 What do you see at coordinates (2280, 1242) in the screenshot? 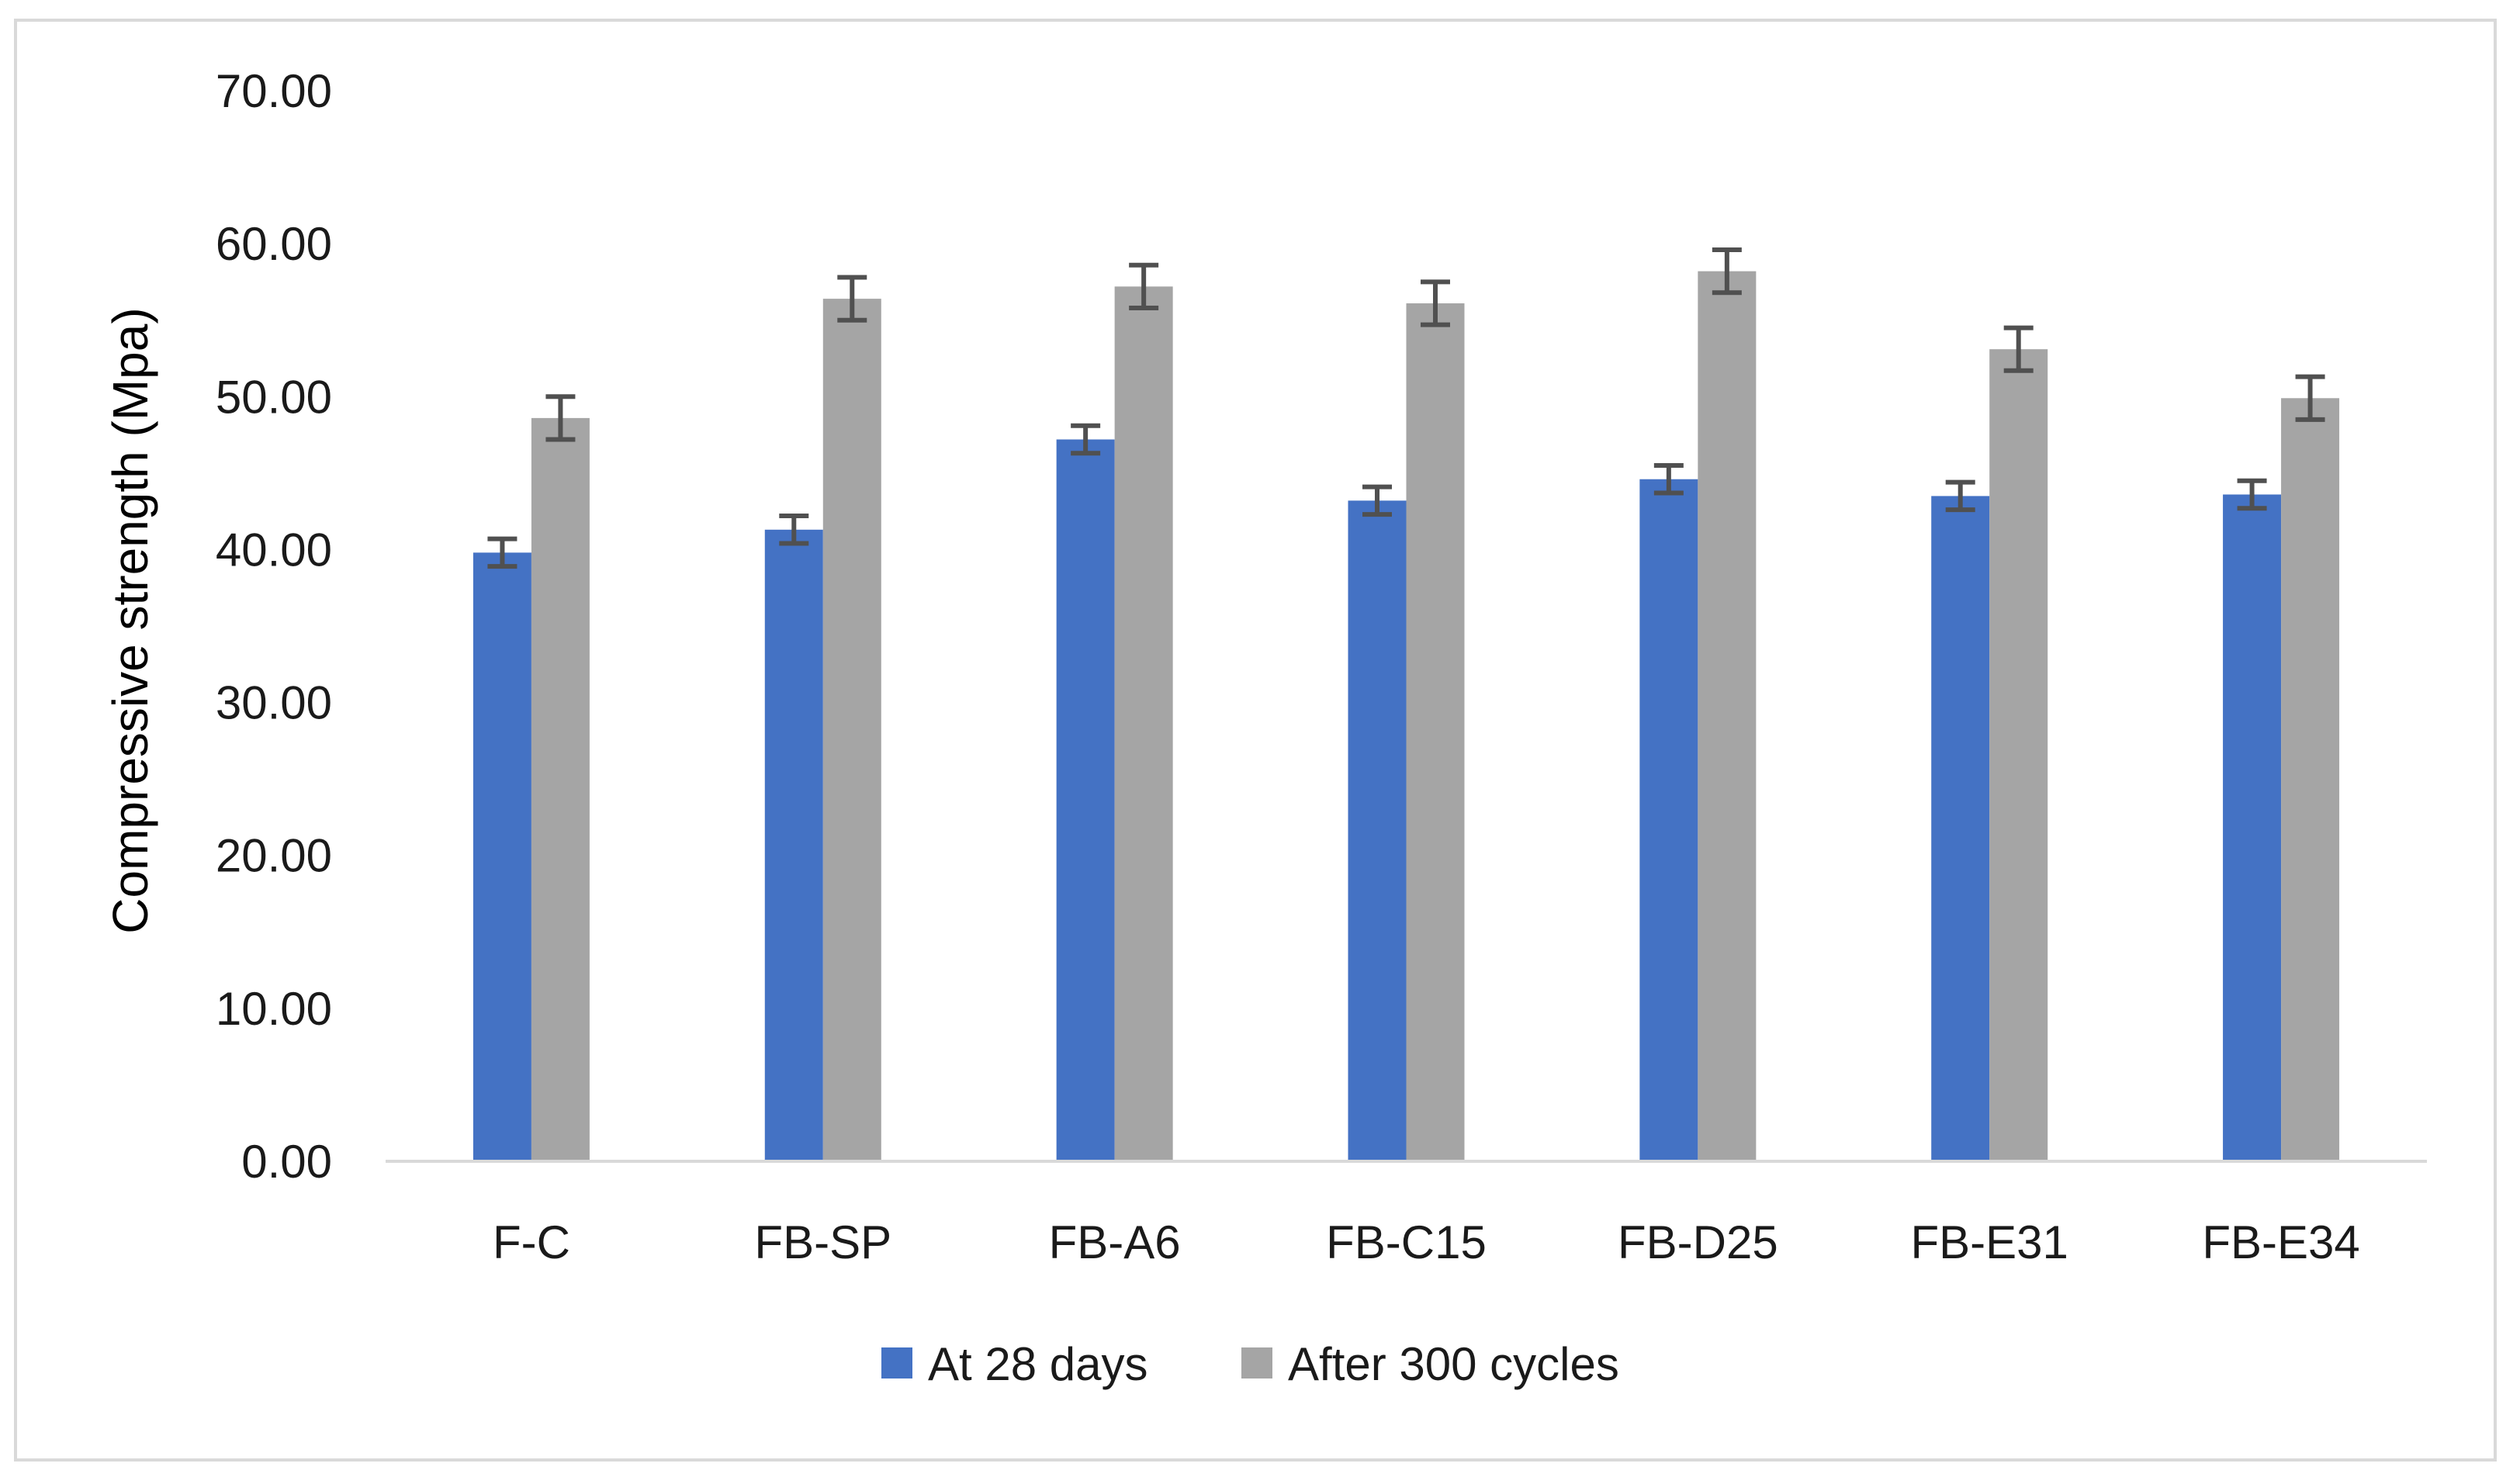
I see `x-tick-label: FB-E34` at bounding box center [2280, 1242].